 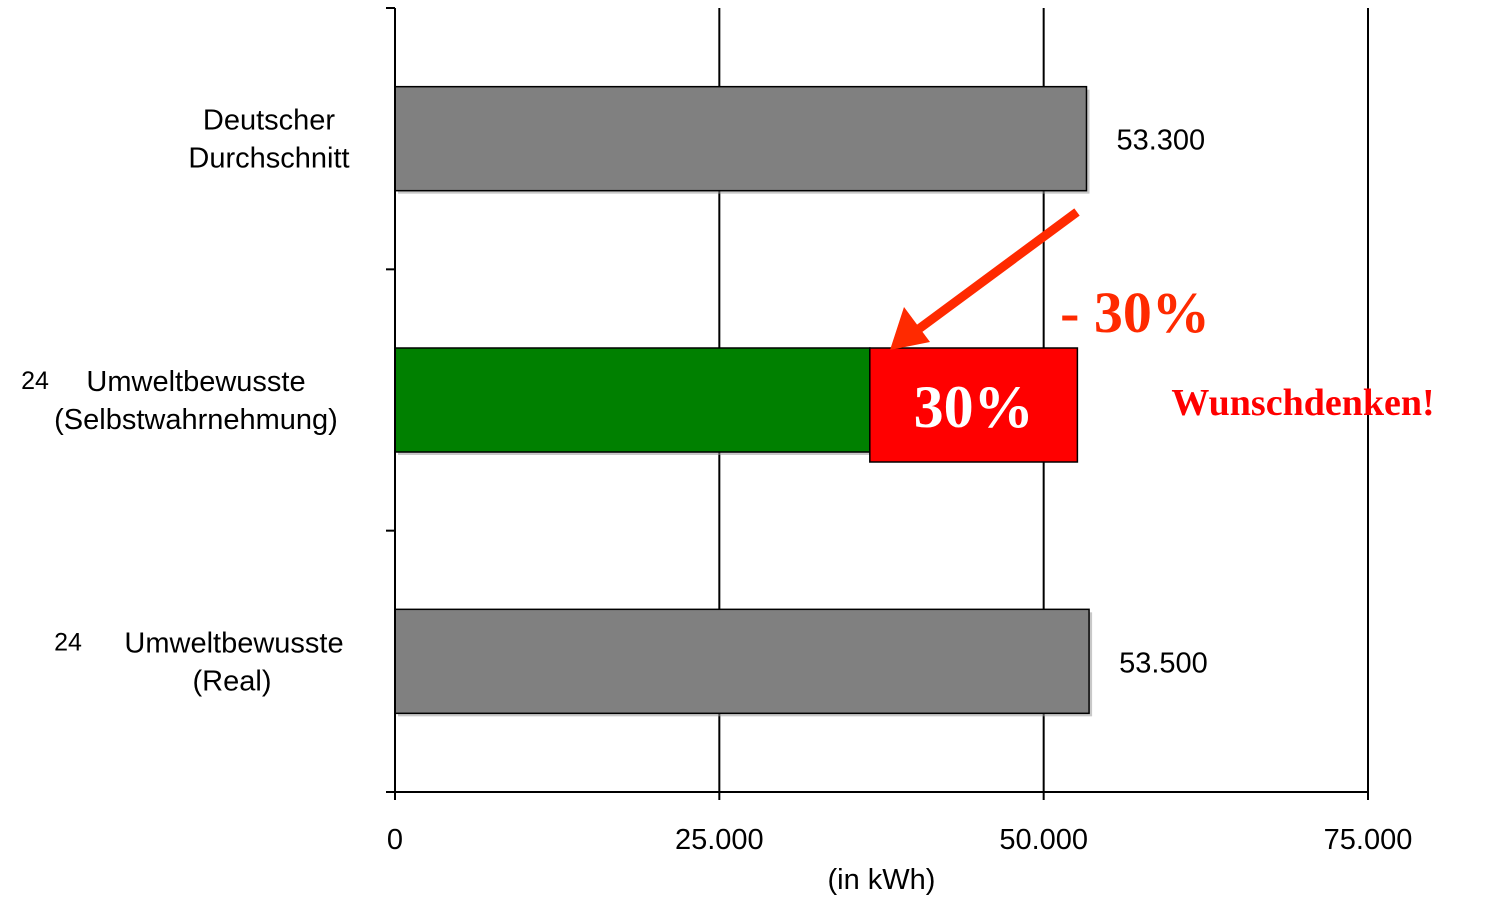 I want to click on x-axis-label: (in kWh), so click(x=882, y=880).